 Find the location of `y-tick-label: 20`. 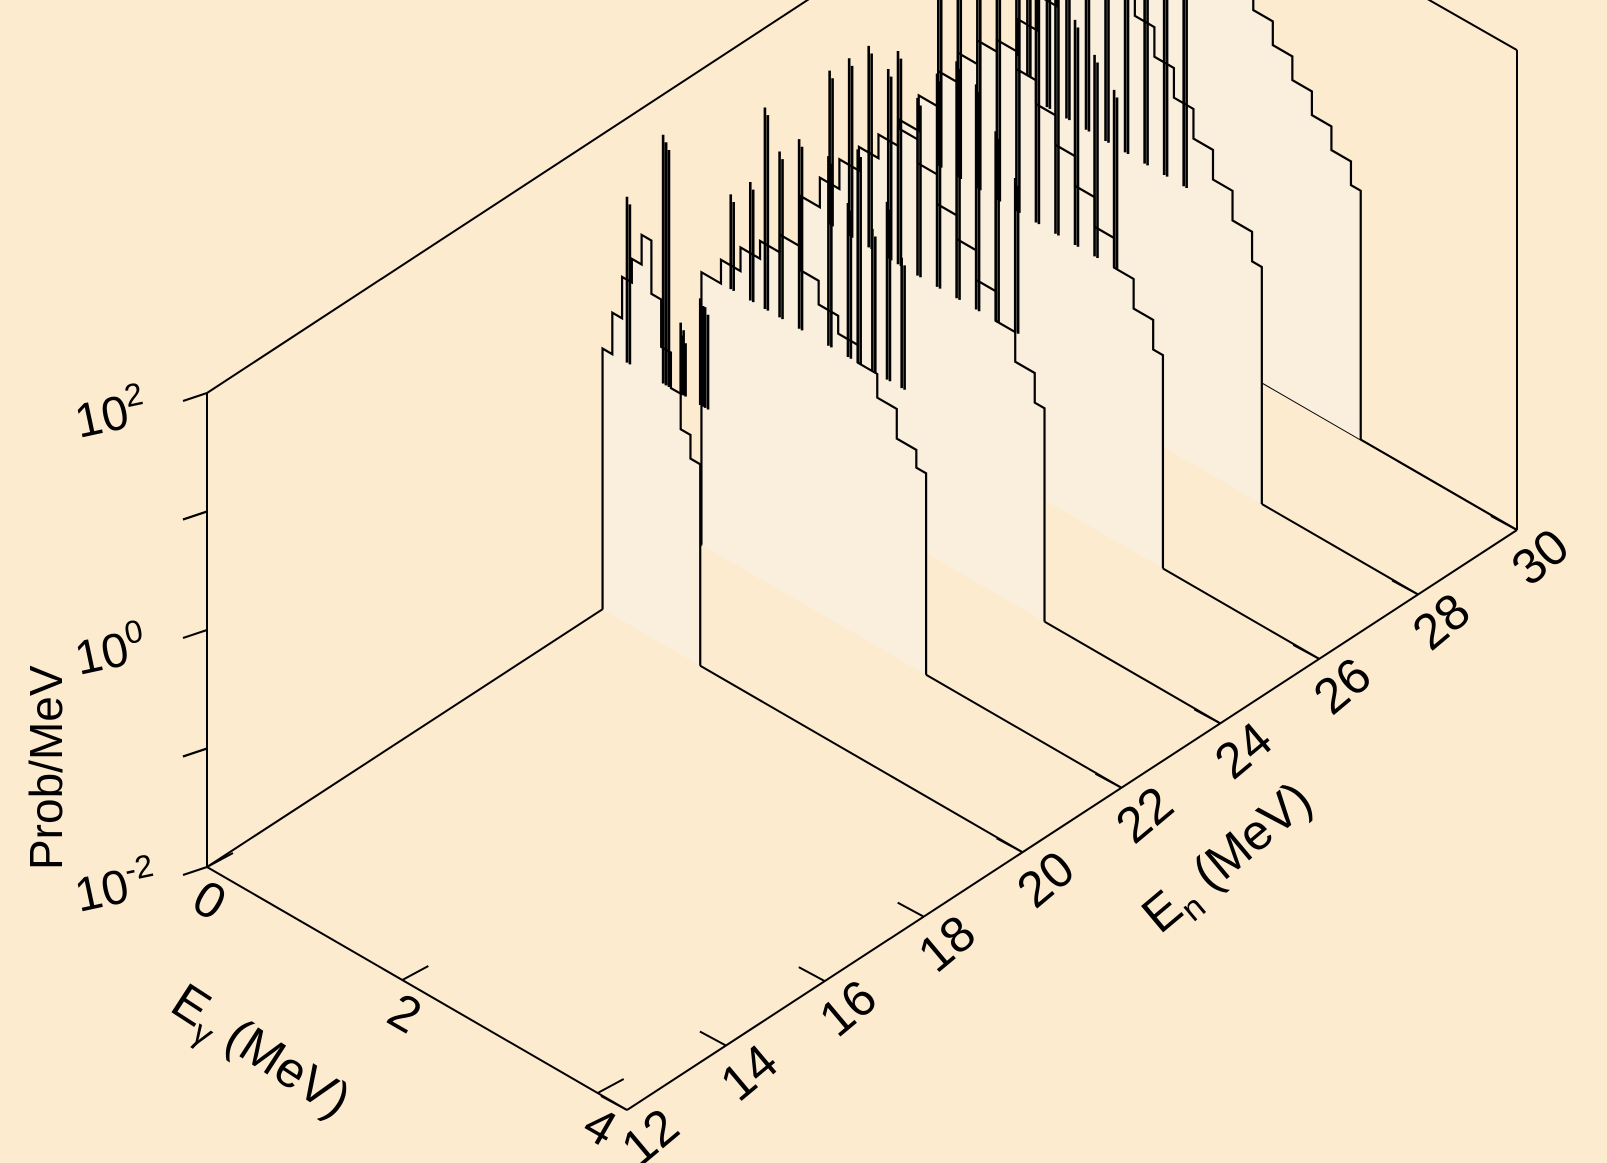

y-tick-label: 20 is located at coordinates (1045, 879).